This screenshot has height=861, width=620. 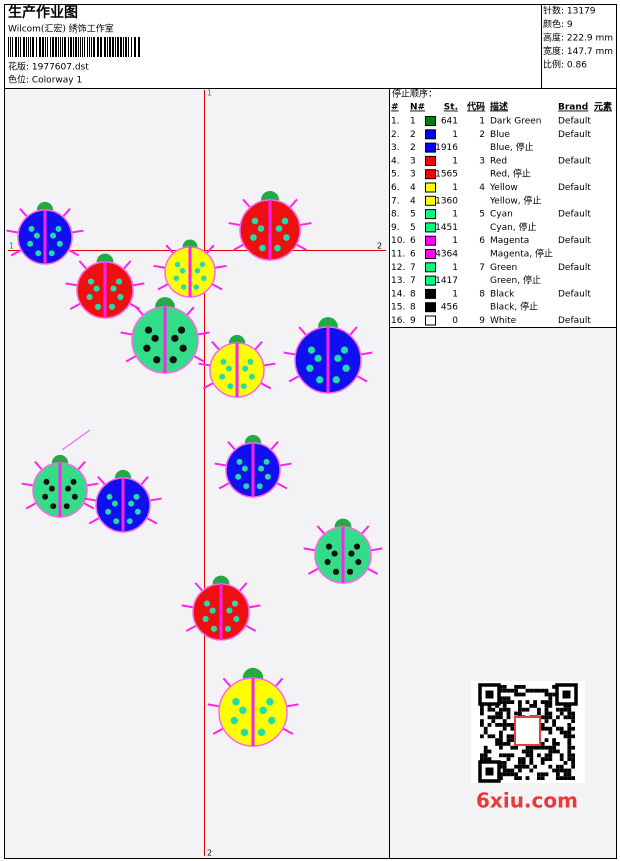 I want to click on needle: 5, so click(x=413, y=228).